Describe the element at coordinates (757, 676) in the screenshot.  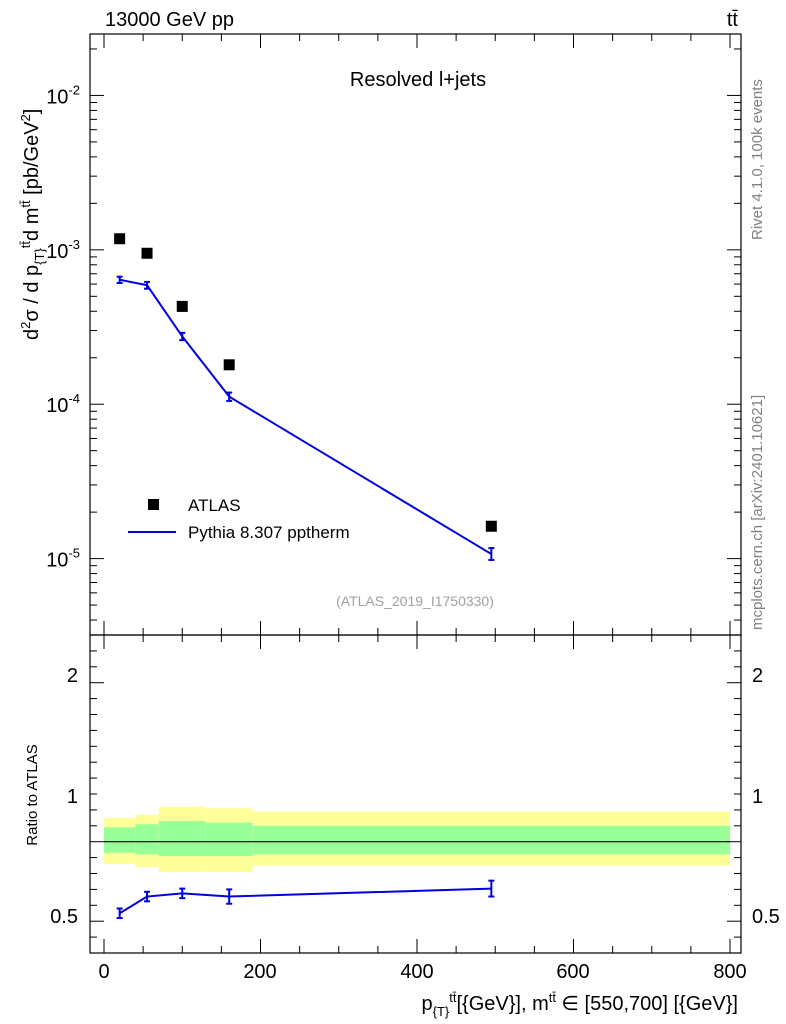
I see `ratio-ytick-label-right-2: 2` at that location.